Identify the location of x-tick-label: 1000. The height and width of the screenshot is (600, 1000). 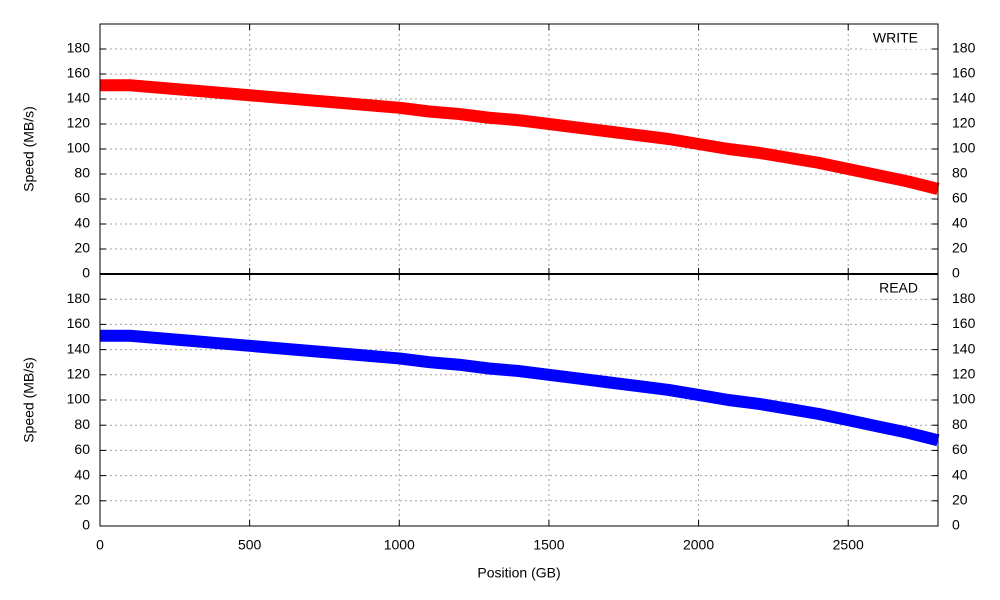
(399, 545).